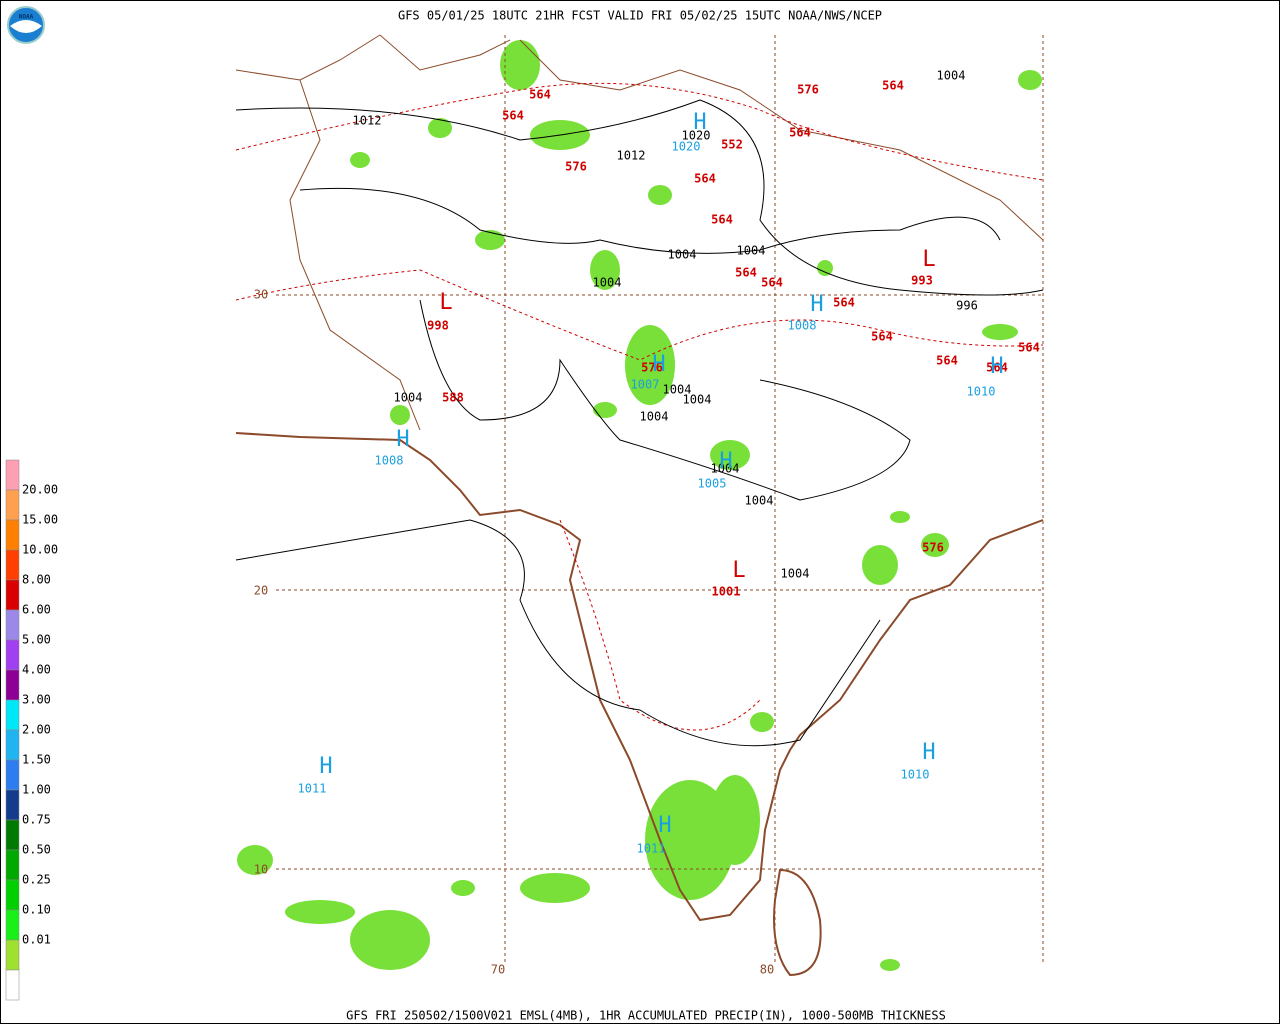 This screenshot has width=1280, height=1024. What do you see at coordinates (26, 17) in the screenshot?
I see `logo-text: NOAA` at bounding box center [26, 17].